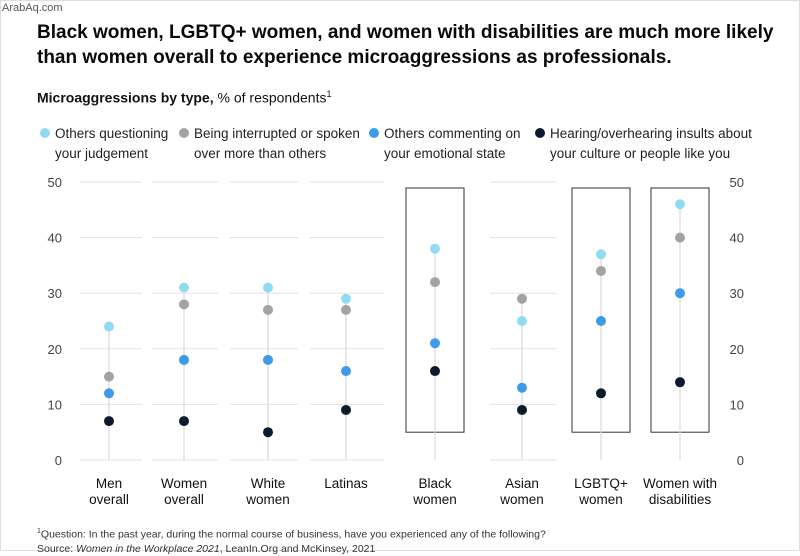 The width and height of the screenshot is (800, 556). I want to click on footnote-mark: 1, so click(39, 531).